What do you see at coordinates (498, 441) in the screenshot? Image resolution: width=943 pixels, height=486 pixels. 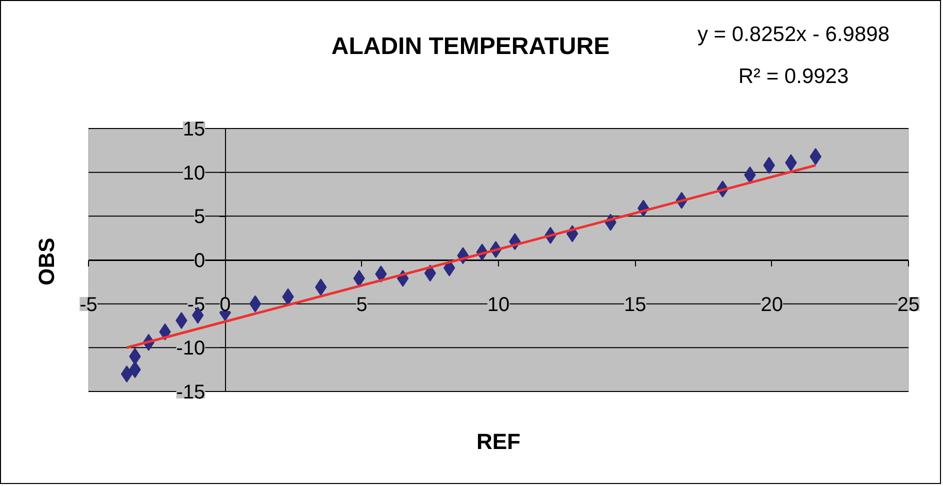 I see `x-axis-title: REF` at bounding box center [498, 441].